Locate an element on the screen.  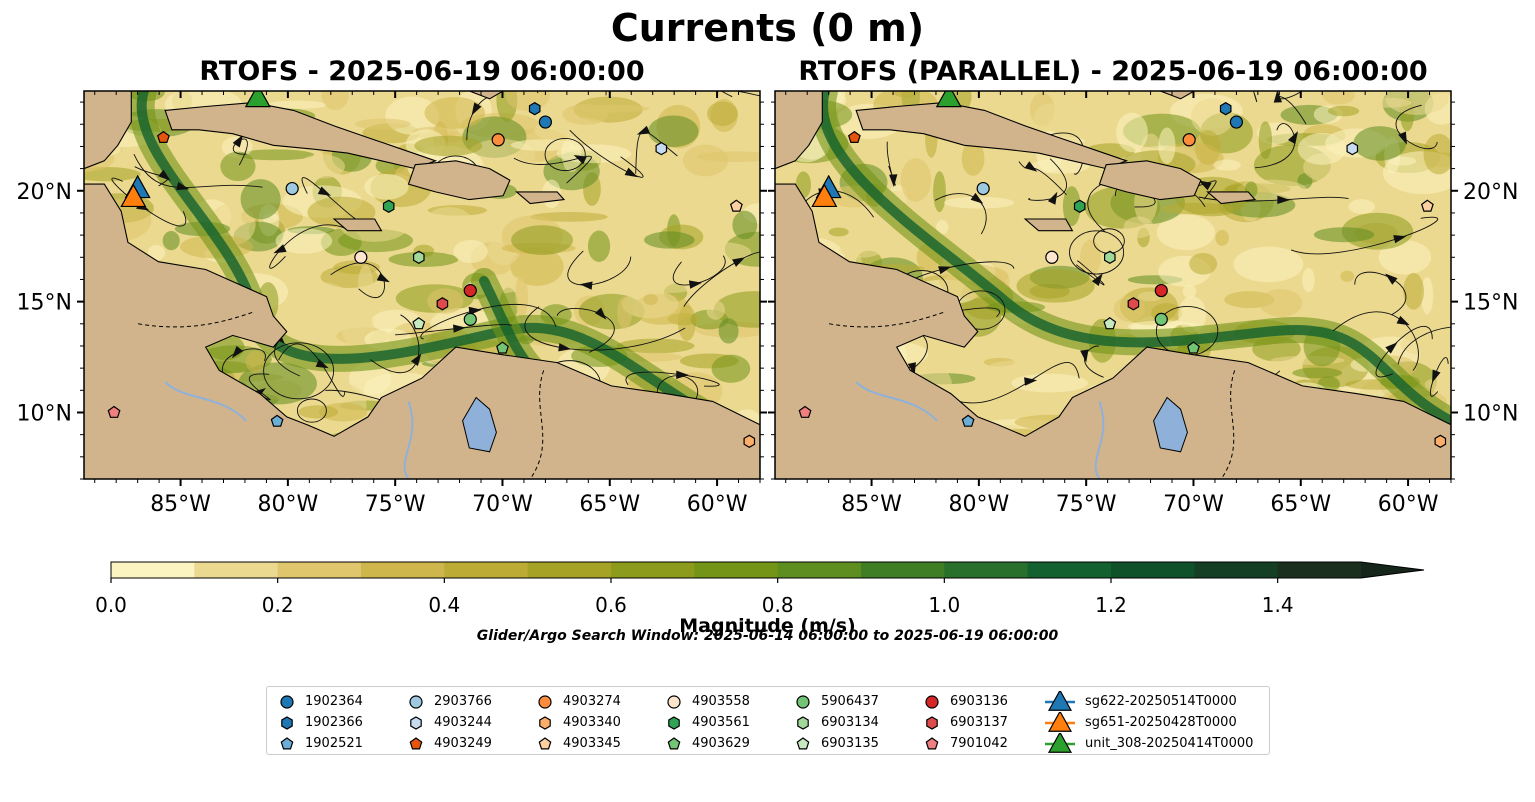
legend-item-5906437: 5906437 is located at coordinates (837, 701).